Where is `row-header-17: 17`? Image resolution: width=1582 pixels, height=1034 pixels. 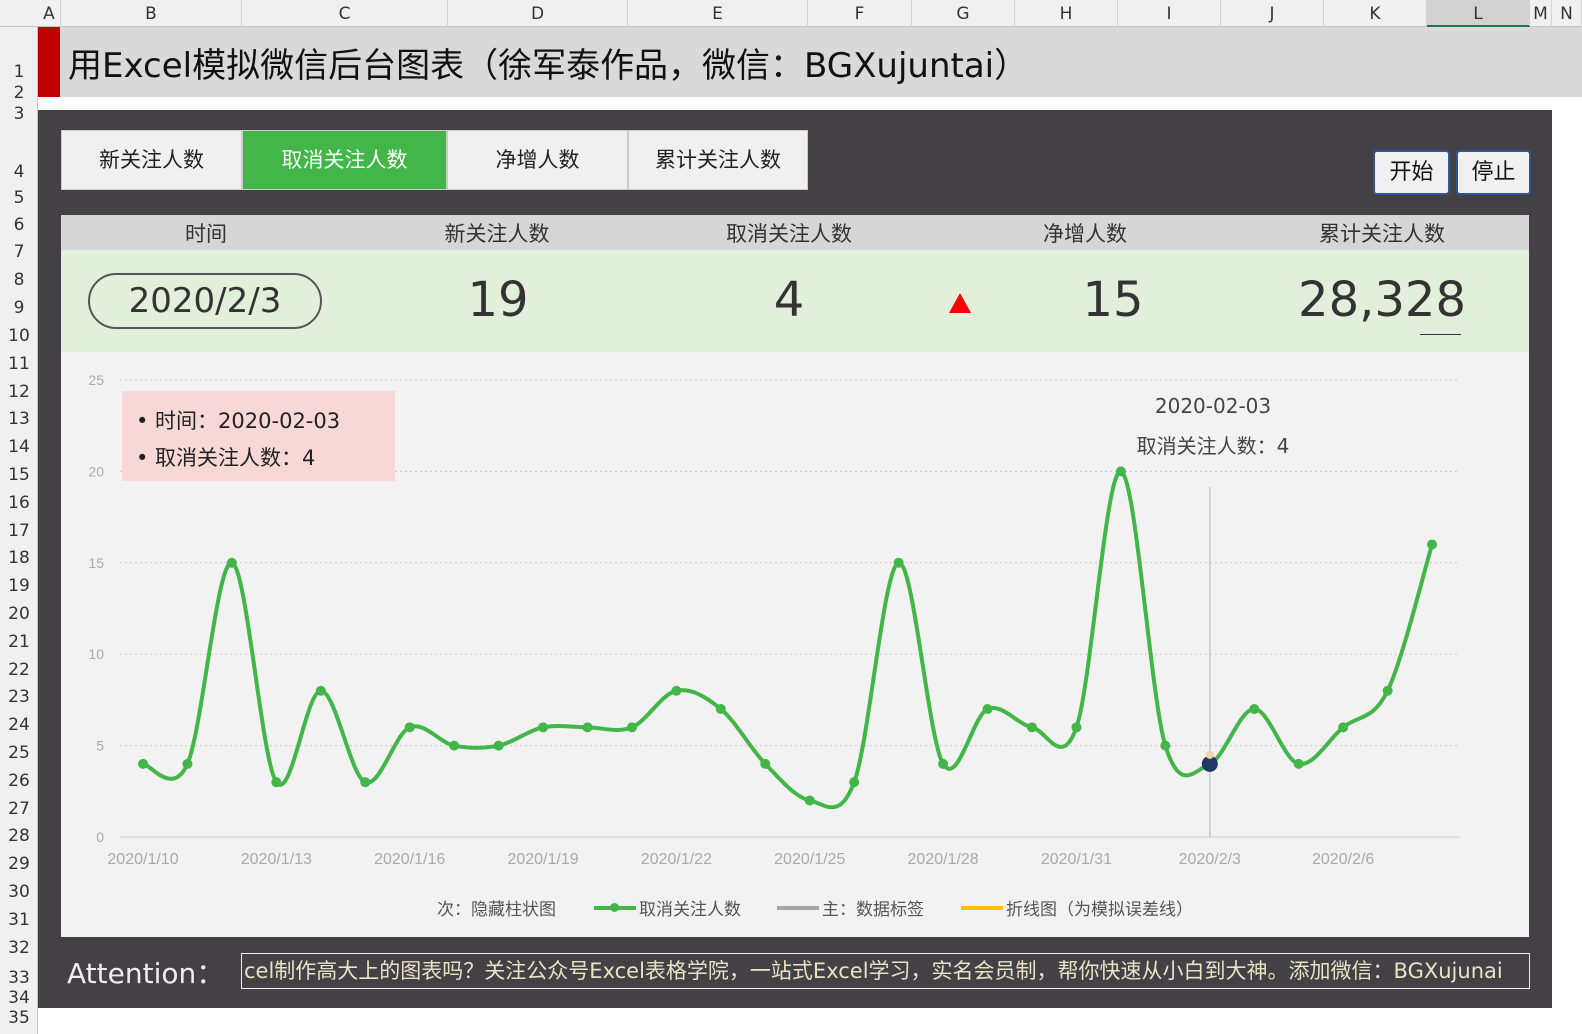 row-header-17: 17 is located at coordinates (19, 530).